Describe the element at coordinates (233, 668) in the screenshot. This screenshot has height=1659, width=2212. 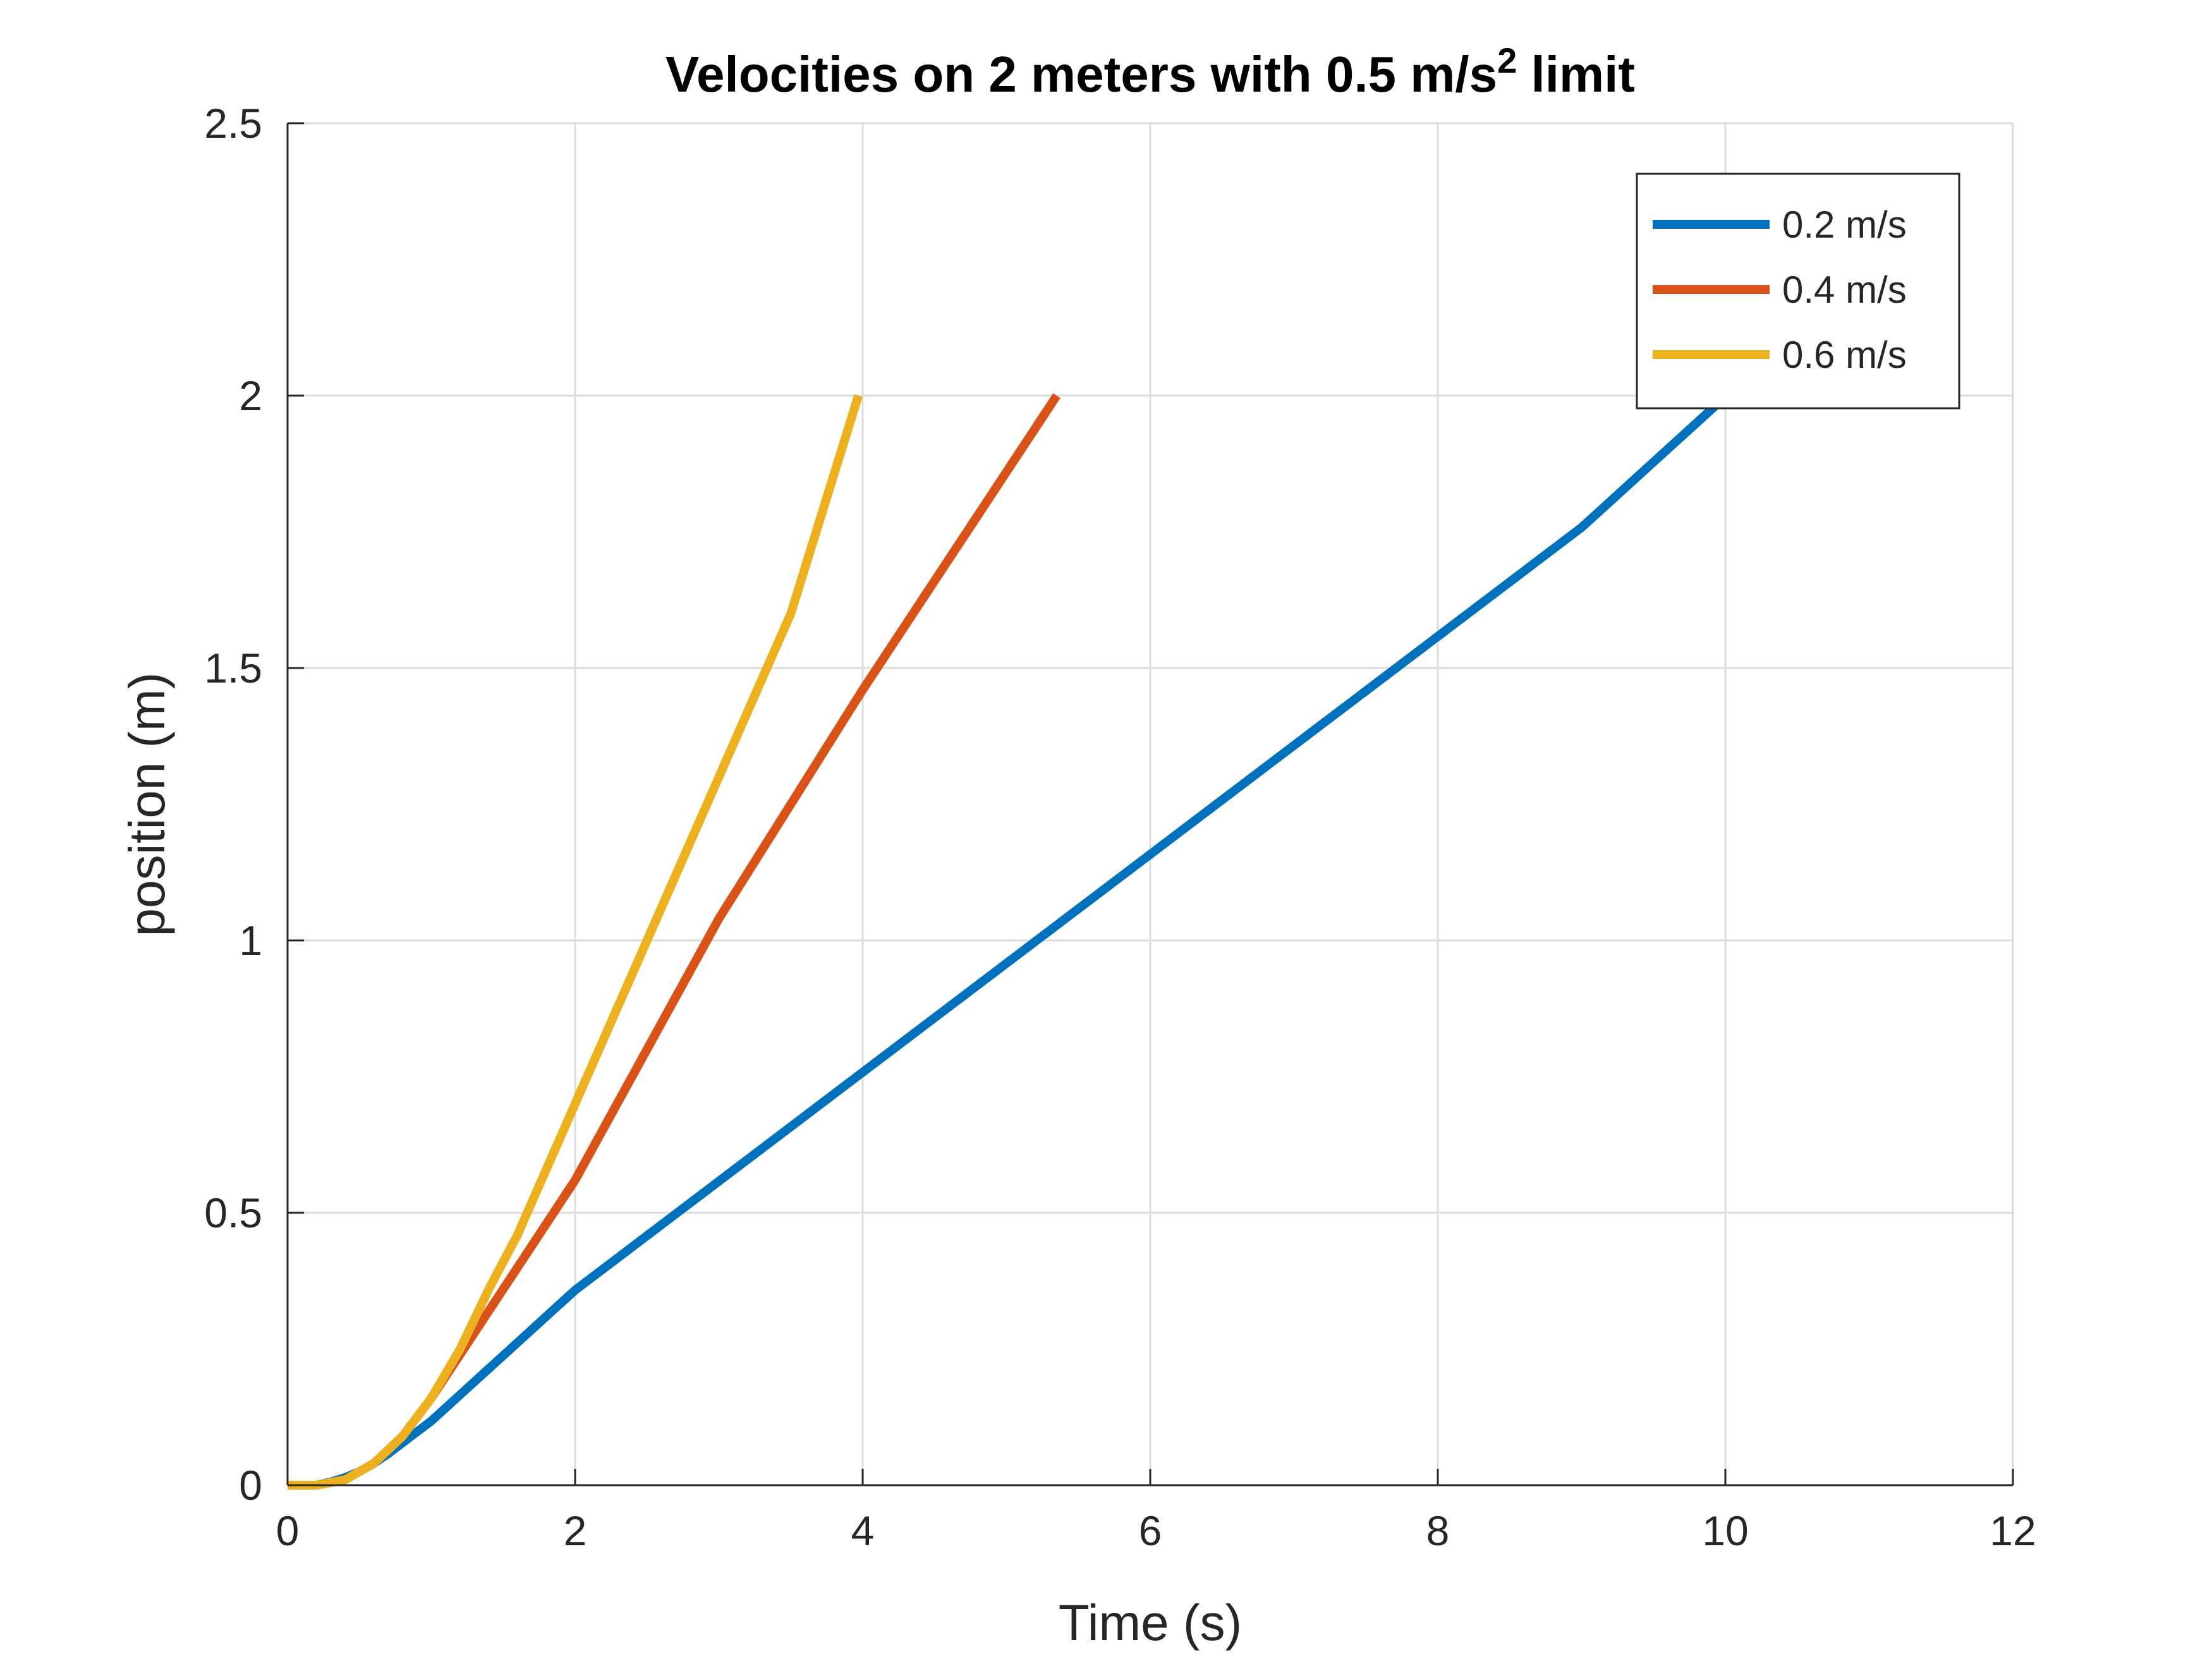
I see `y-tick-label: 1.5` at that location.